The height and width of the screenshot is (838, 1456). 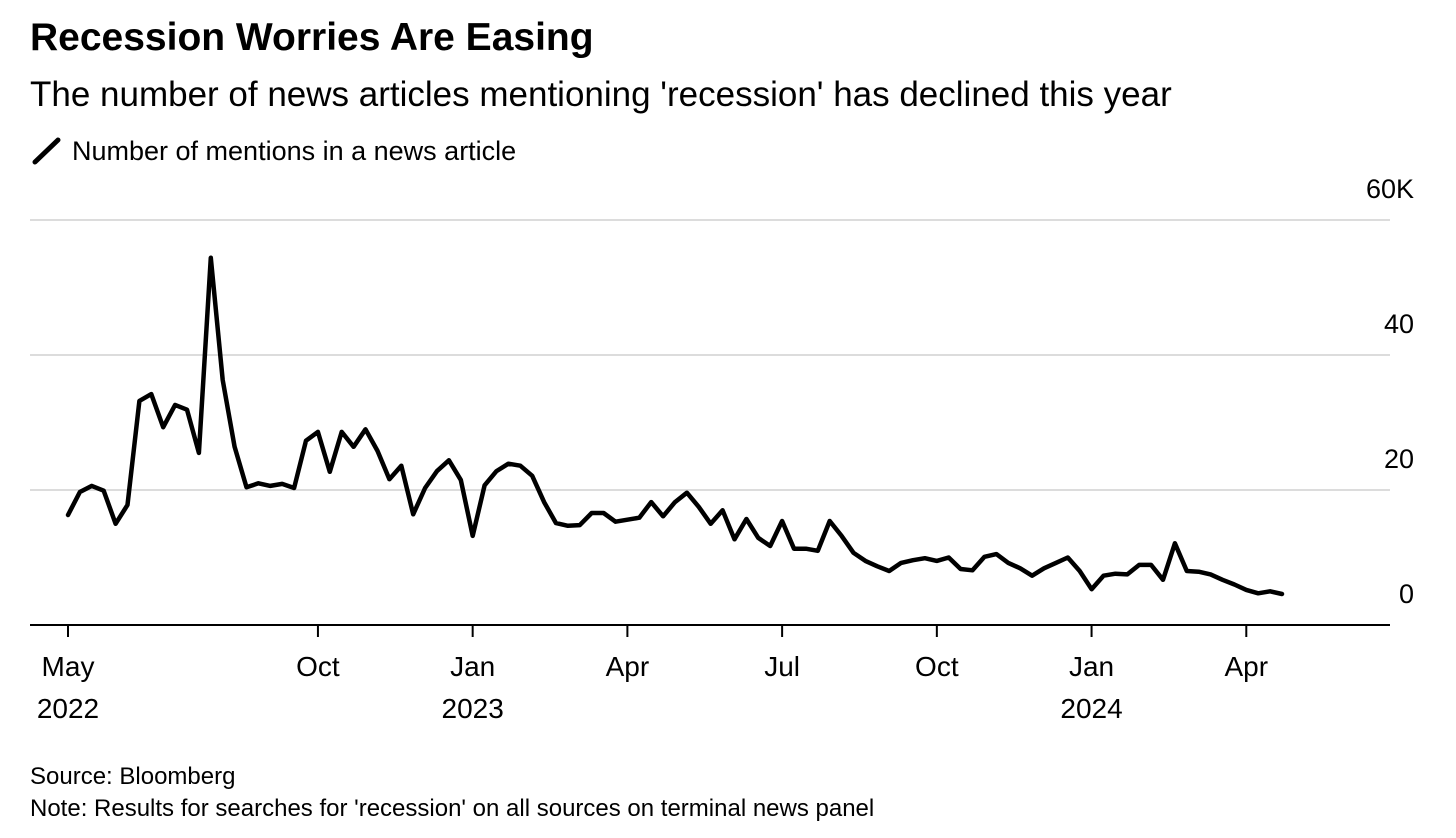 What do you see at coordinates (46, 151) in the screenshot?
I see `legend-icon` at bounding box center [46, 151].